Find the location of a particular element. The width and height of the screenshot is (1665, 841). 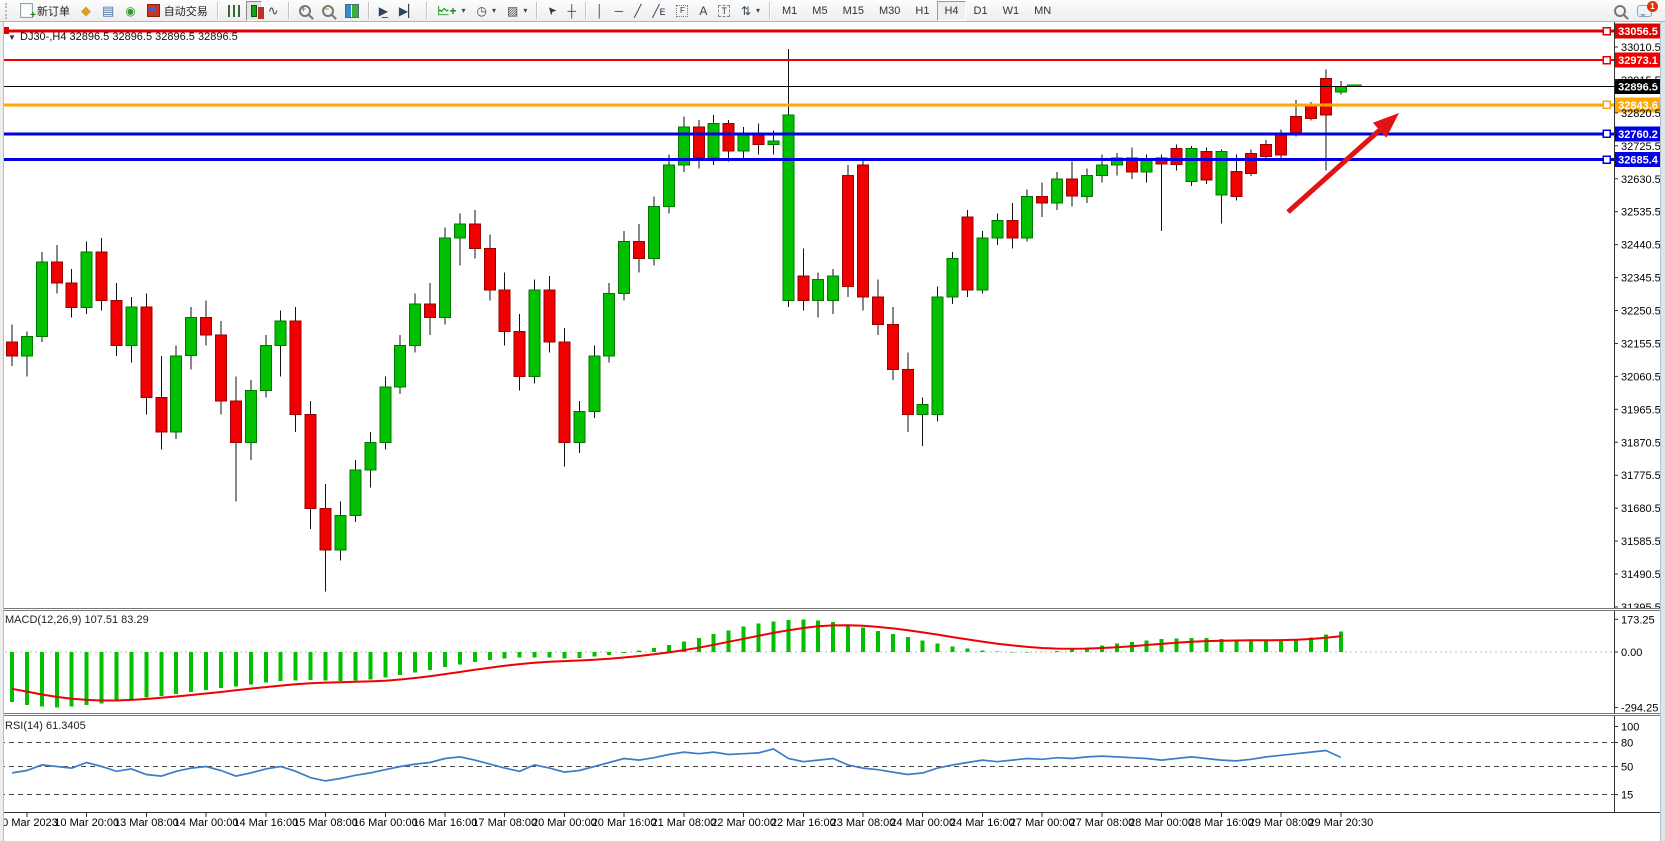

horizontal-line-icon: ─ is located at coordinates (619, 10).